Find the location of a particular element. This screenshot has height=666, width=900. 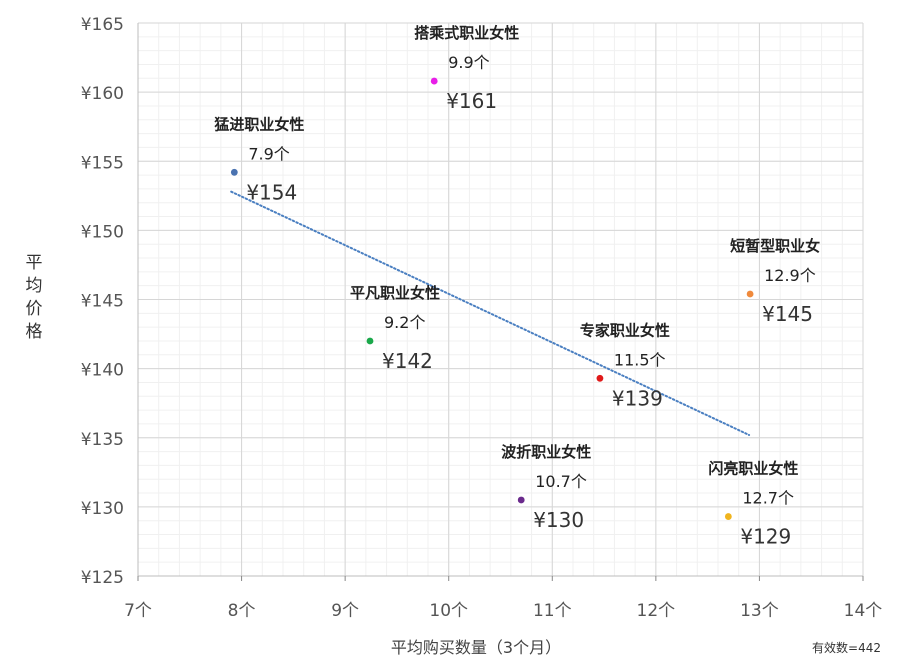

y-tick-label: ¥135 is located at coordinates (102, 440).